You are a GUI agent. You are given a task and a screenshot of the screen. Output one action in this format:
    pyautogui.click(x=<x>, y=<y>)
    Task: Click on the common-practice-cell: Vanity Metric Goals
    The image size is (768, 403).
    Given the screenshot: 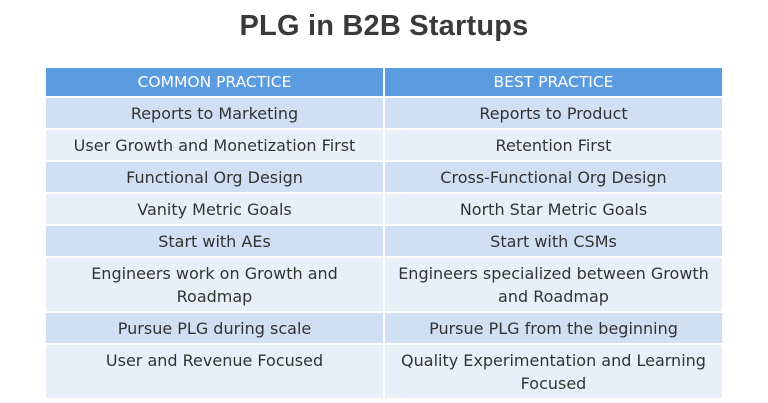 What is the action you would take?
    pyautogui.click(x=215, y=209)
    